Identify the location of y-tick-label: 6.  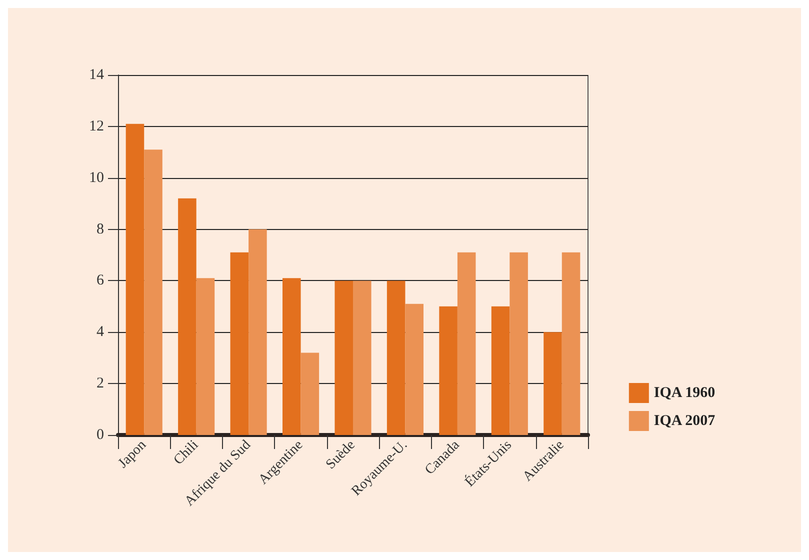
(100, 280).